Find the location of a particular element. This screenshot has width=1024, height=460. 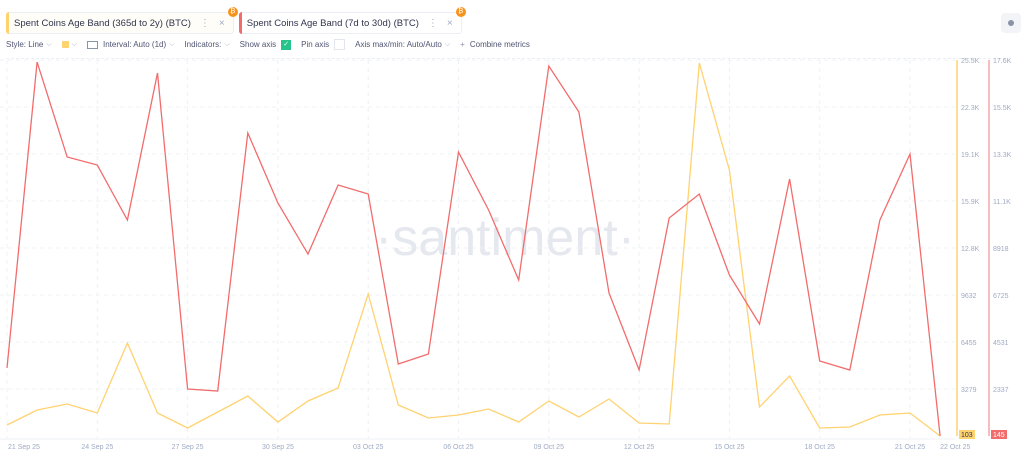

y-tick-label: 13.3K is located at coordinates (1002, 155).